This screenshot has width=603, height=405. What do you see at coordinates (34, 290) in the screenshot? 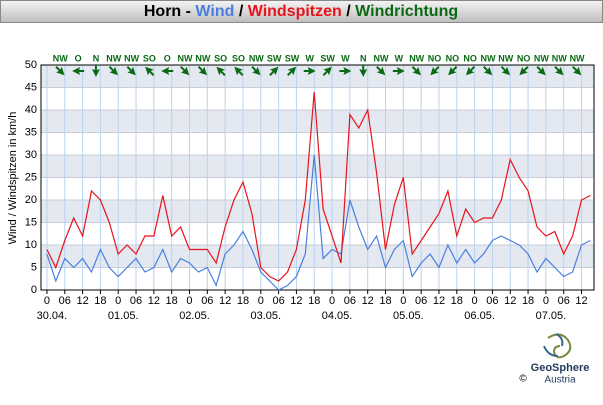
I see `y-tick-label: 0` at bounding box center [34, 290].